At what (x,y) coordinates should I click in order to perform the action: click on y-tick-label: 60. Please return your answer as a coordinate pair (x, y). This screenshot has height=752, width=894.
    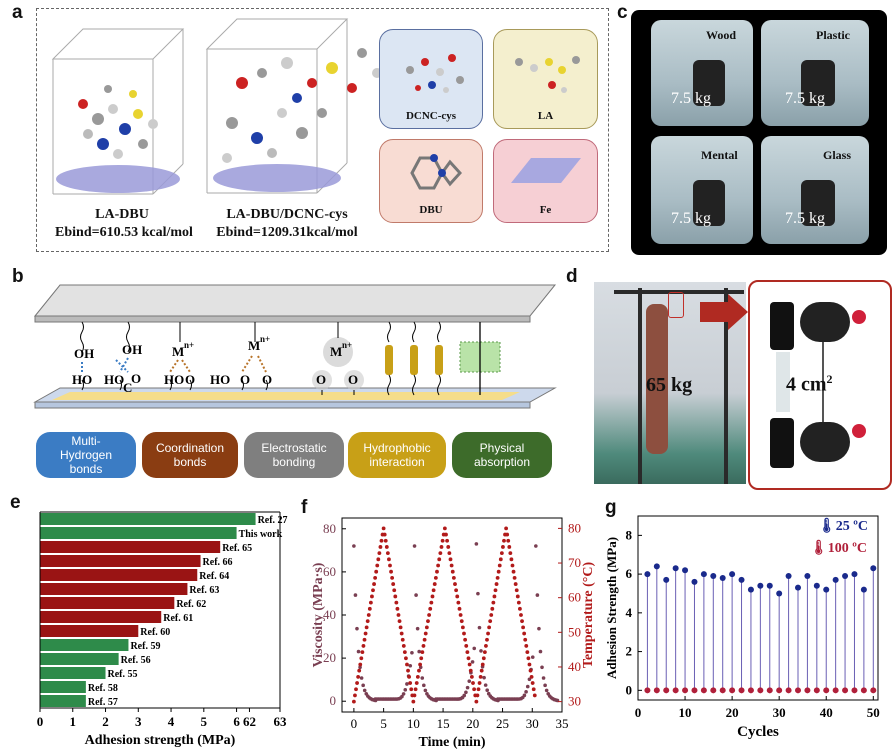
    Looking at the image, I should click on (329, 571).